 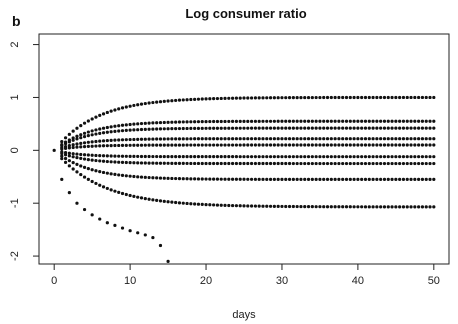 I want to click on x-tick-label: 50, so click(x=434, y=281).